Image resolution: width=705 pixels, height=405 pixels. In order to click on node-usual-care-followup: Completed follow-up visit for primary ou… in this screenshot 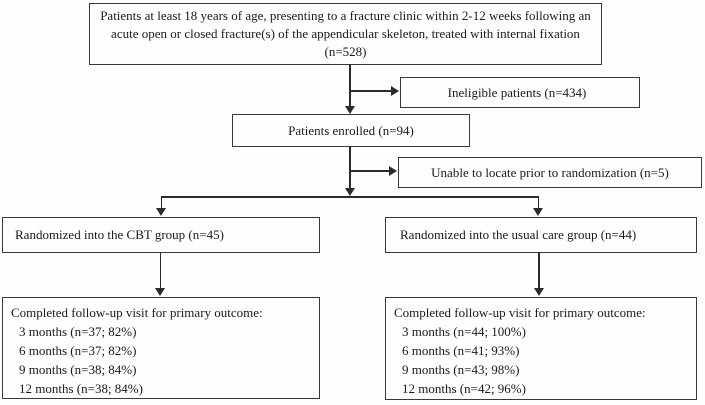, I will do `click(541, 348)`.